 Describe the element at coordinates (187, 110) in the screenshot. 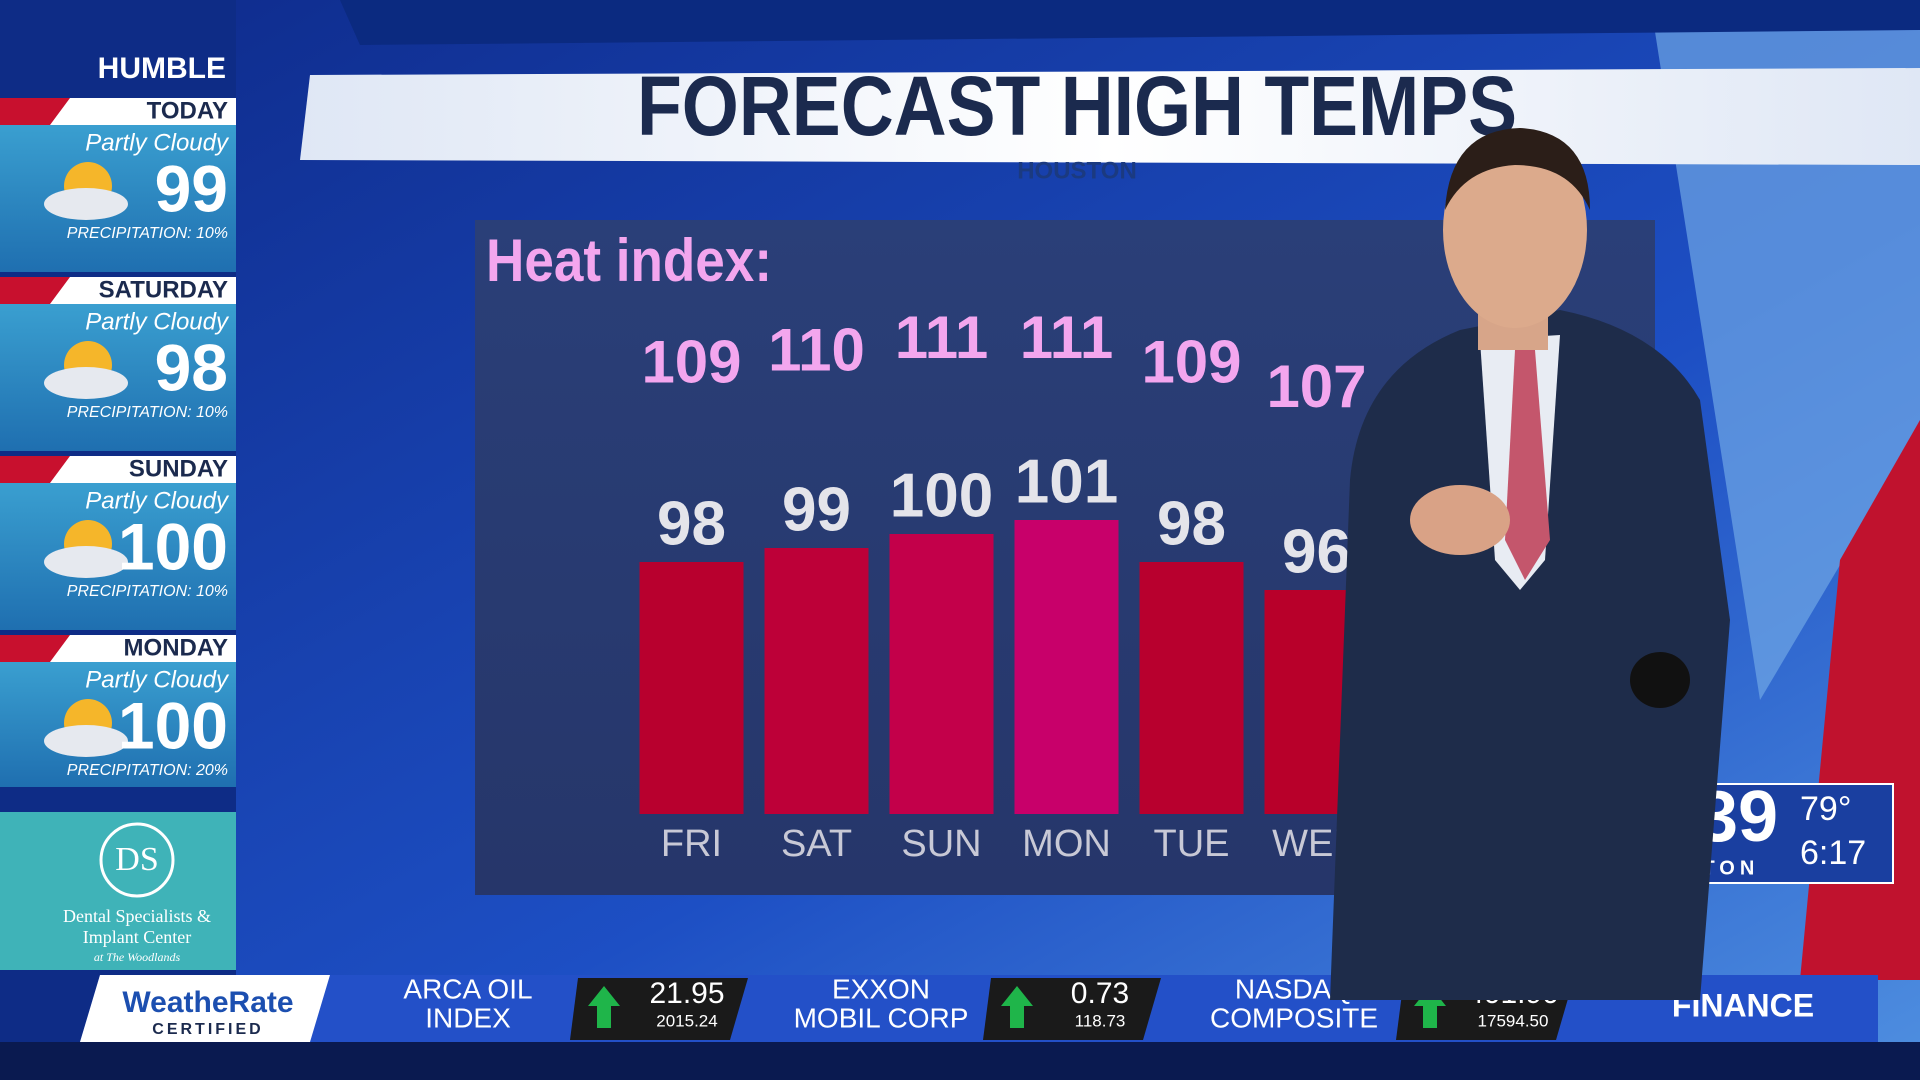

I see `day-name: TODAY` at that location.